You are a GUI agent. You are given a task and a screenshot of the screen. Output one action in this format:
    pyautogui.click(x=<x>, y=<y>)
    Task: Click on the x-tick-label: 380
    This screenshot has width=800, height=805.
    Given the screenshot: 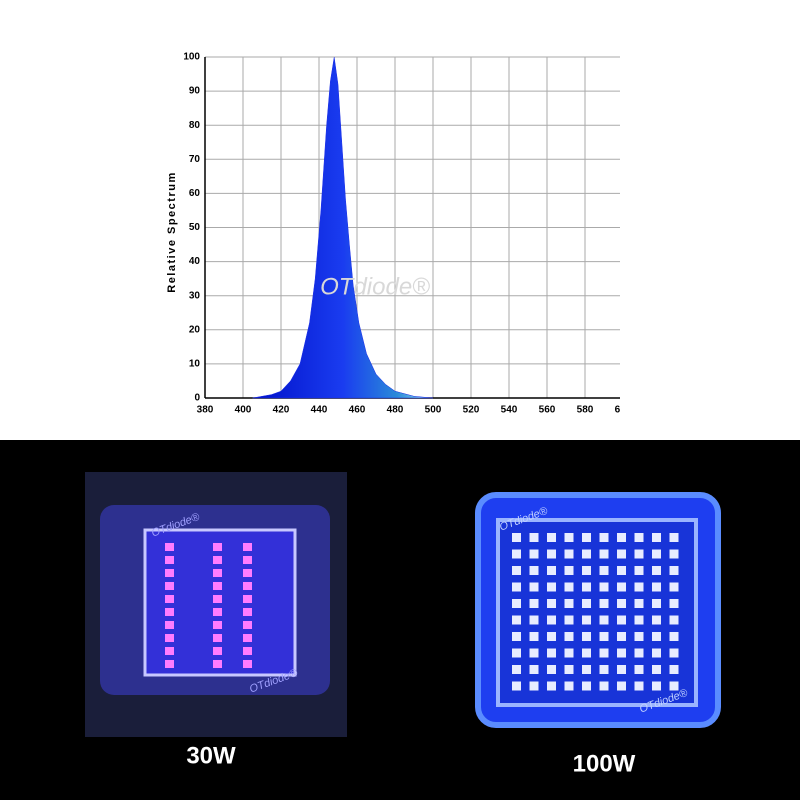 What is the action you would take?
    pyautogui.click(x=205, y=410)
    